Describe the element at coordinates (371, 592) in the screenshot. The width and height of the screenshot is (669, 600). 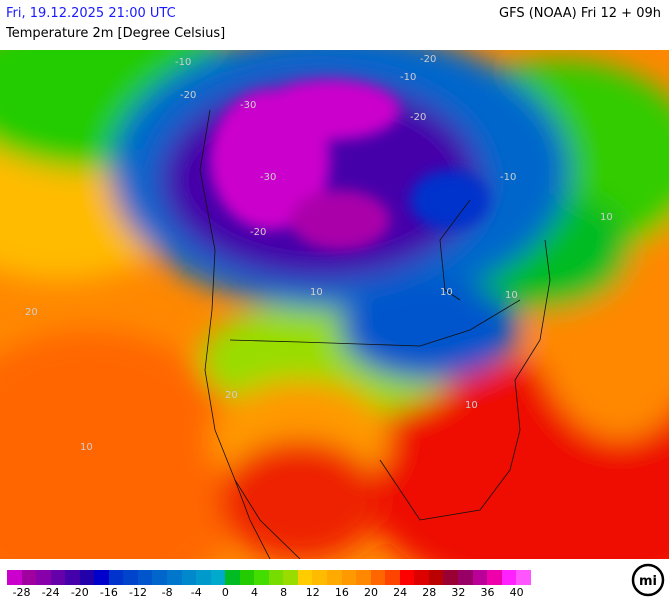
I see `legend-label: 20` at that location.